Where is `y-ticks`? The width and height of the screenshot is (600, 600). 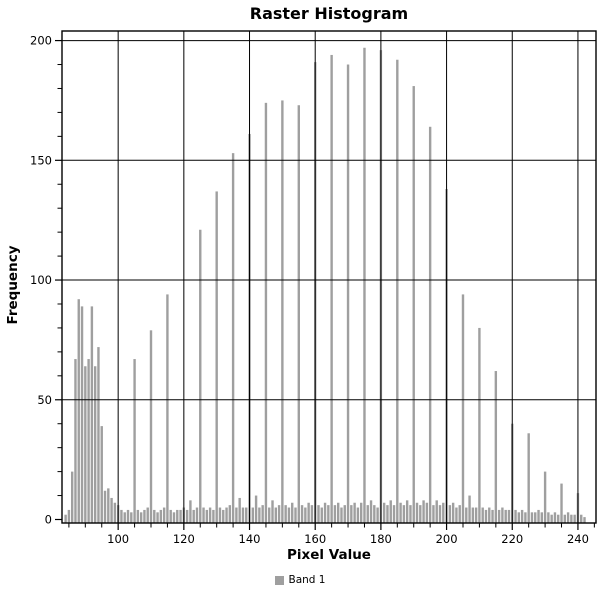 y-ticks is located at coordinates (58, 280).